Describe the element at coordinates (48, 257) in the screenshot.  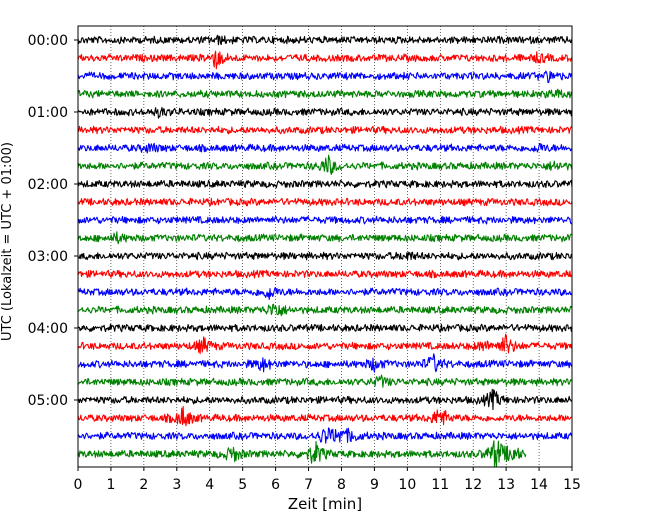
I see `y-tick-label: 03:00` at that location.